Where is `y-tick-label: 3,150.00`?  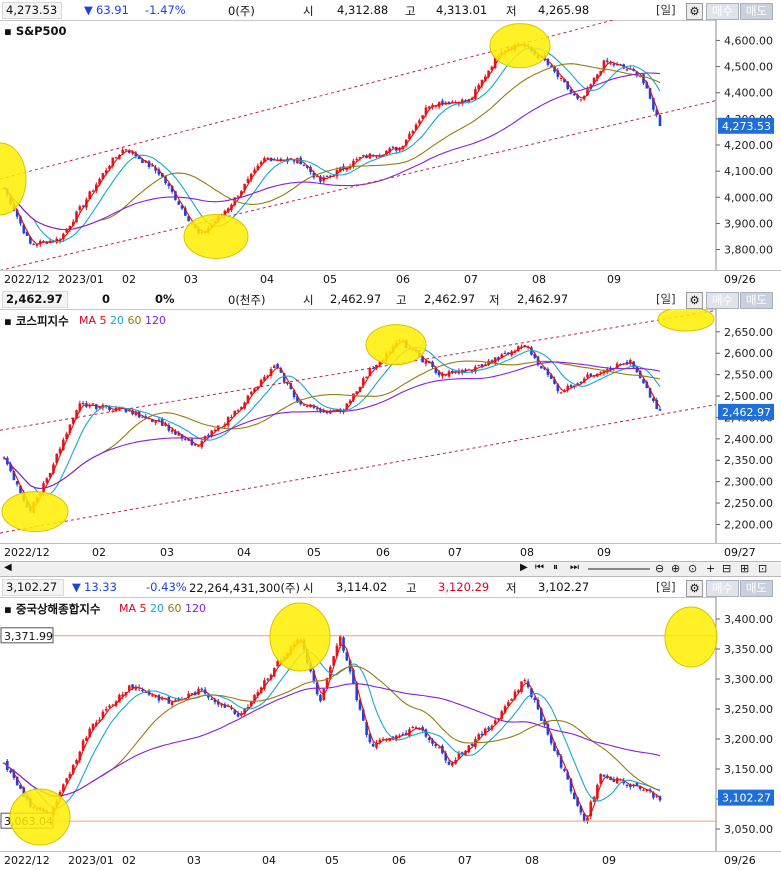 y-tick-label: 3,150.00 is located at coordinates (748, 769).